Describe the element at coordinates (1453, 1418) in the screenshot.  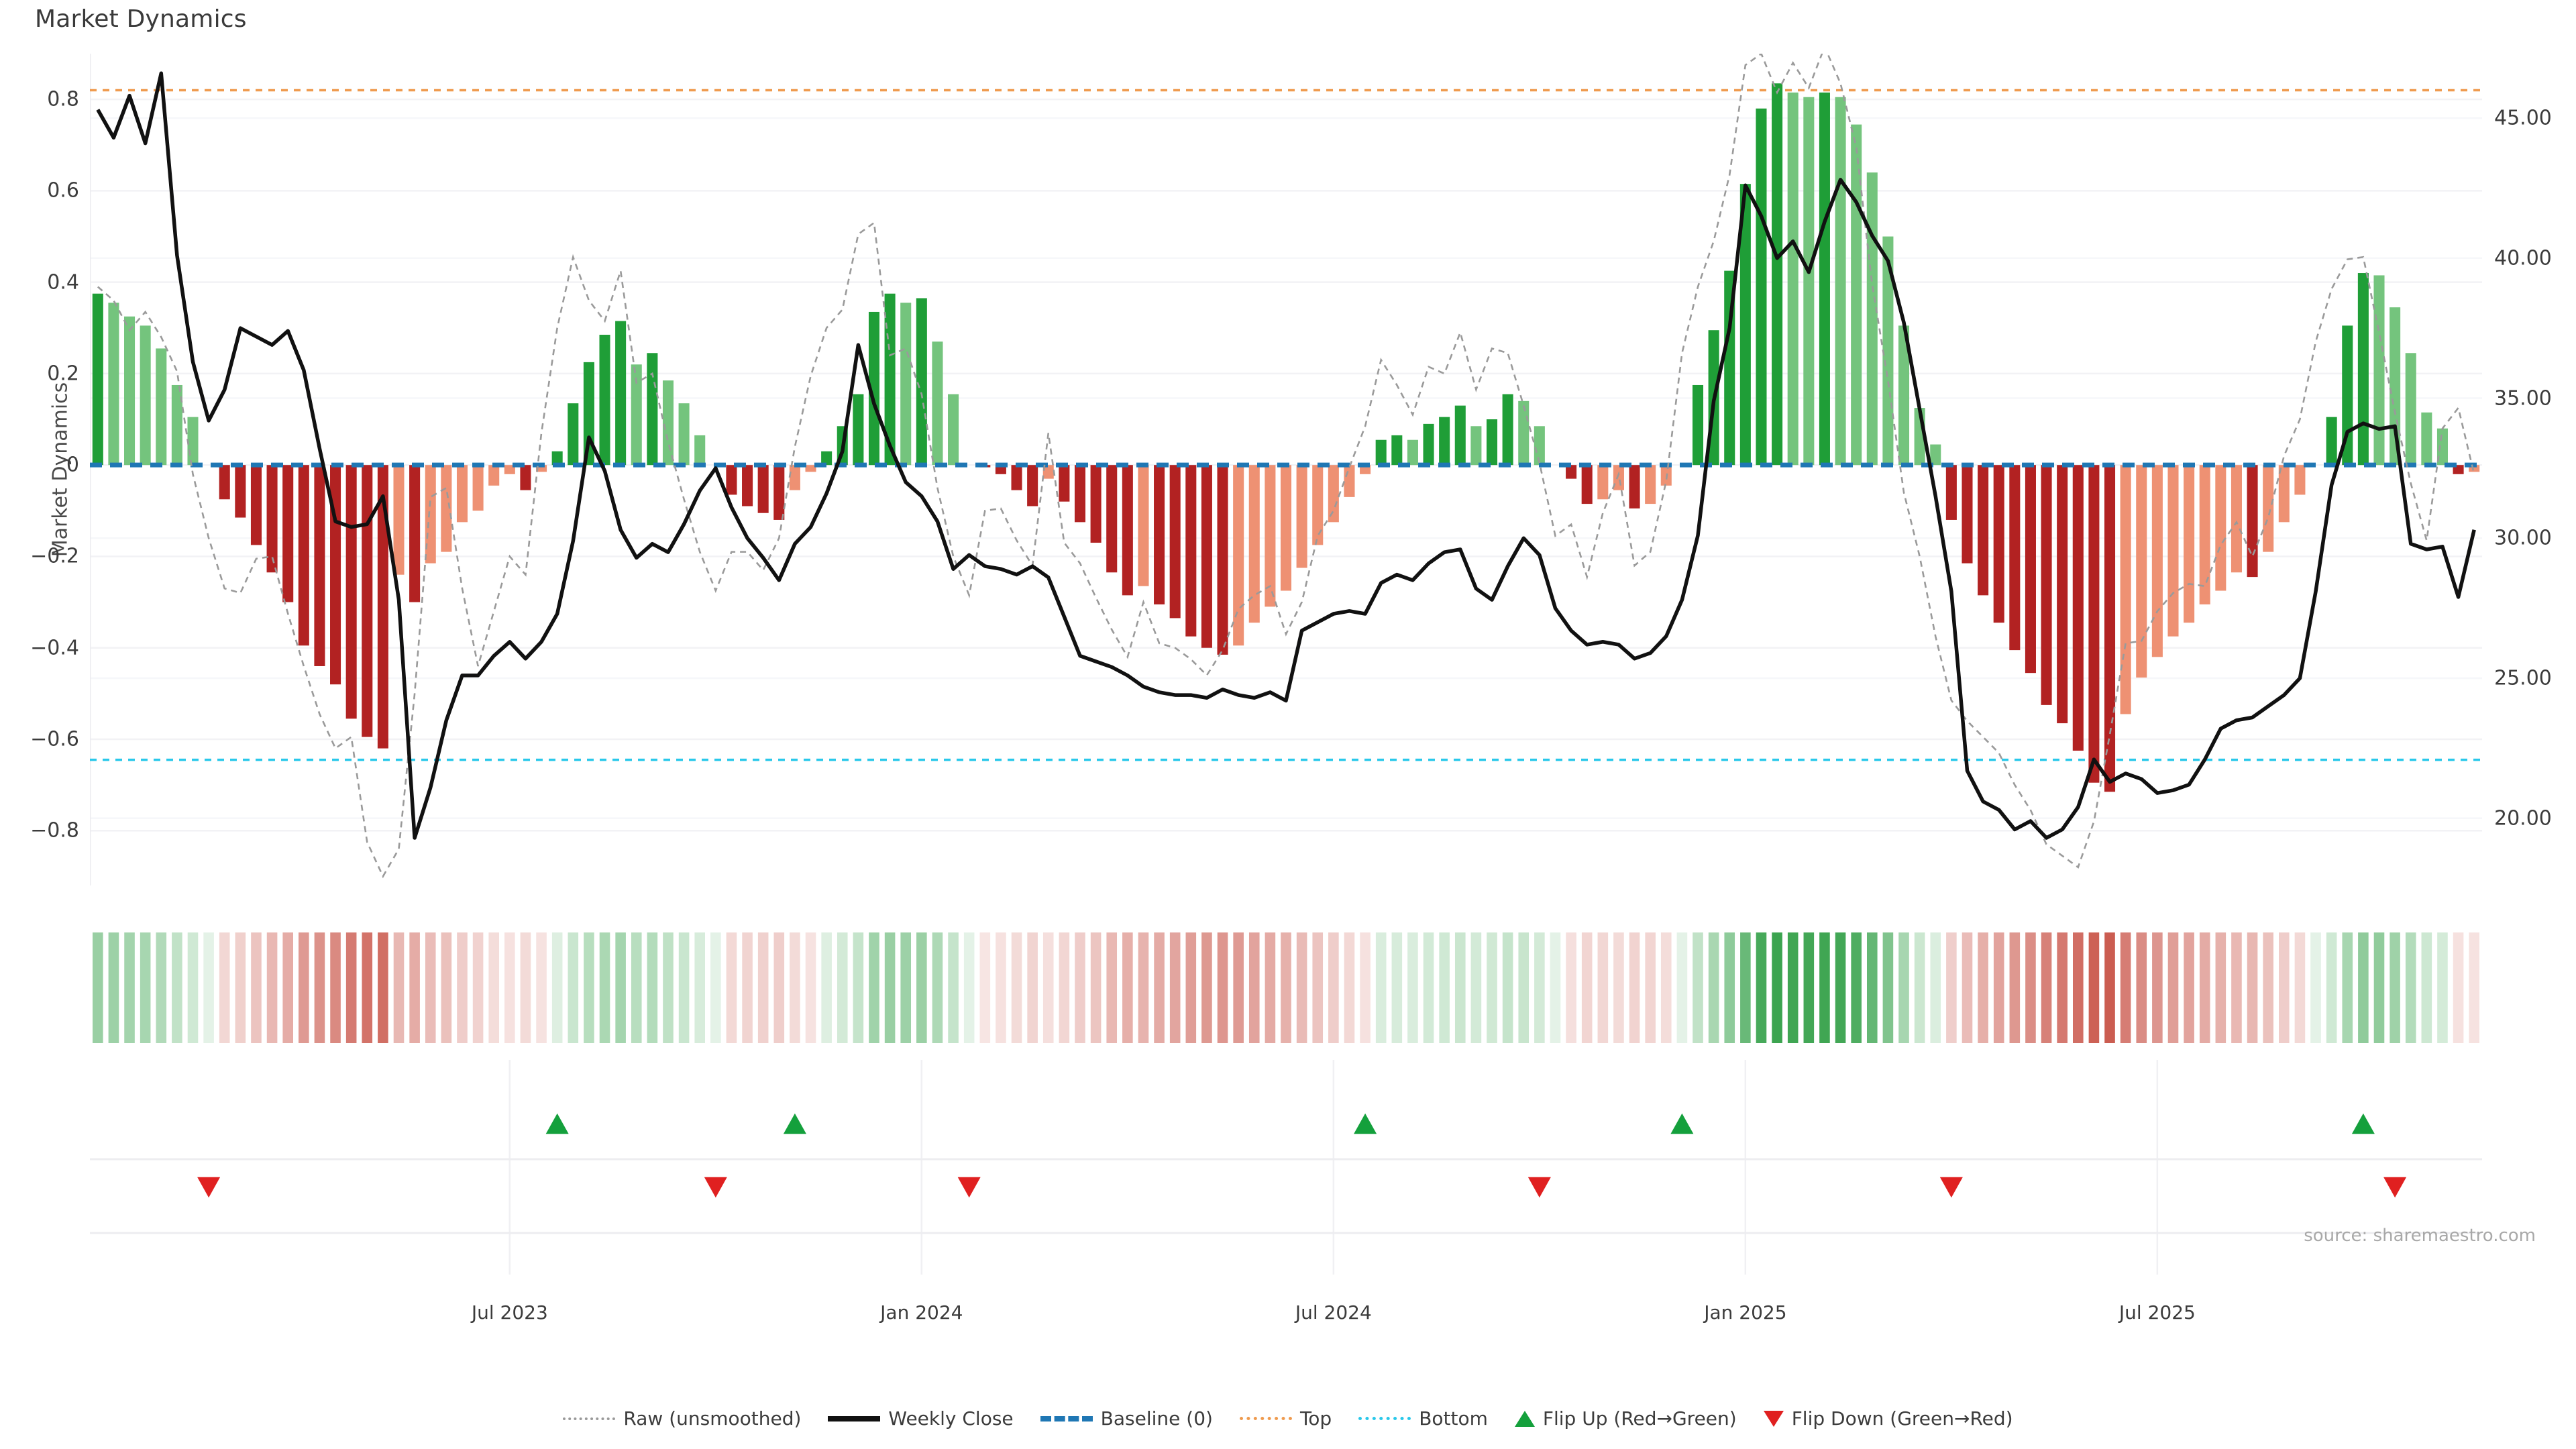
I see `legend-label: Bottom` at that location.